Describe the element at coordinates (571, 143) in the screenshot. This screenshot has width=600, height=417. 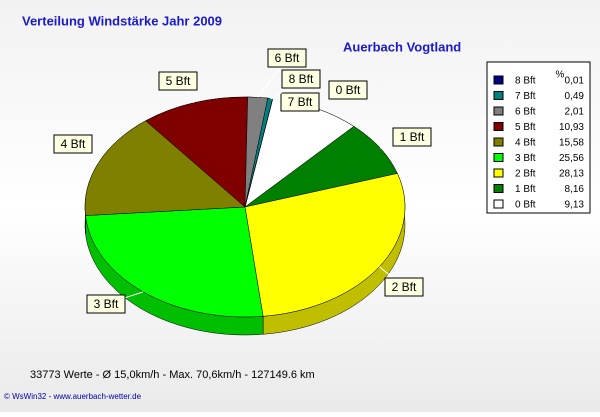
I see `legend-value: 15,58` at that location.